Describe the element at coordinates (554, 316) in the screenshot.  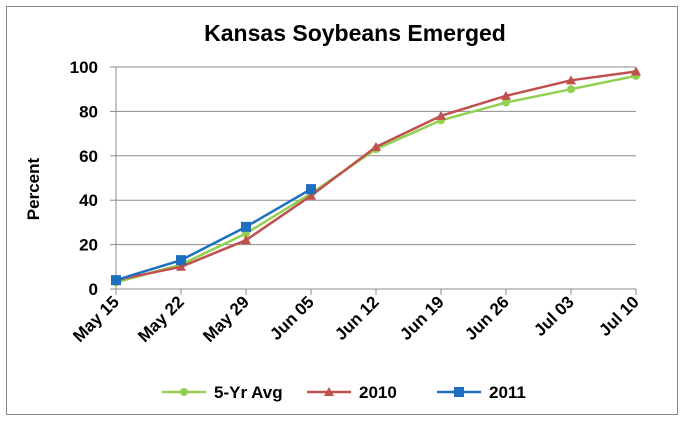
I see `x-tick-label: Jul 03` at that location.